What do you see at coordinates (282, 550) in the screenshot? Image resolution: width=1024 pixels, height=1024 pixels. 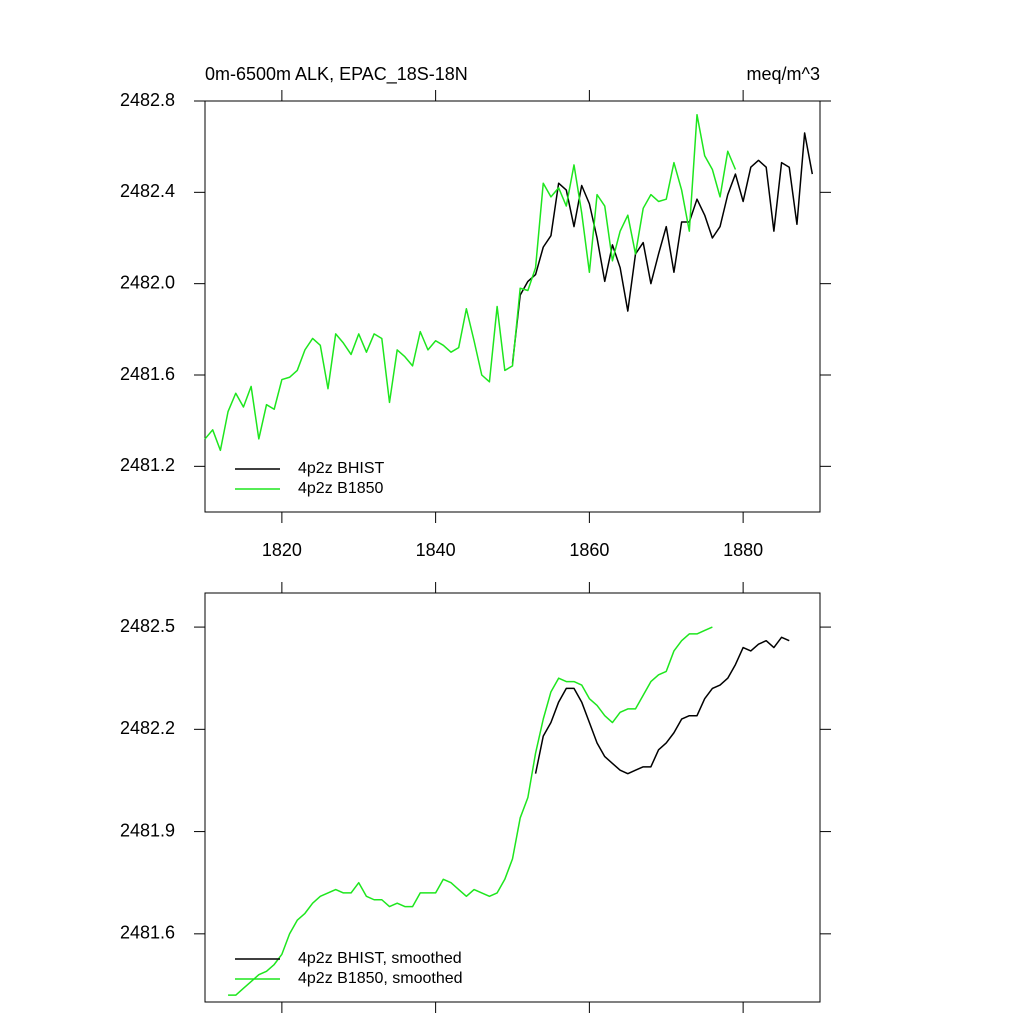 I see `x-tick-label: 1820` at bounding box center [282, 550].